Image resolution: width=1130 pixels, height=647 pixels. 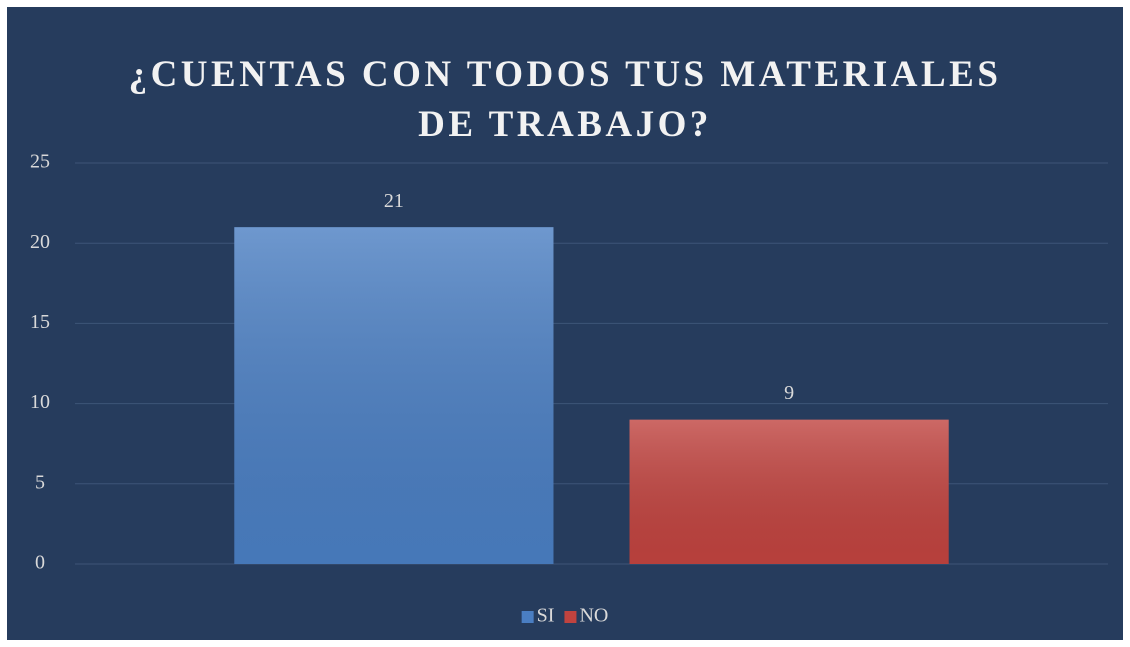 What do you see at coordinates (593, 616) in the screenshot?
I see `legend-label: NO` at bounding box center [593, 616].